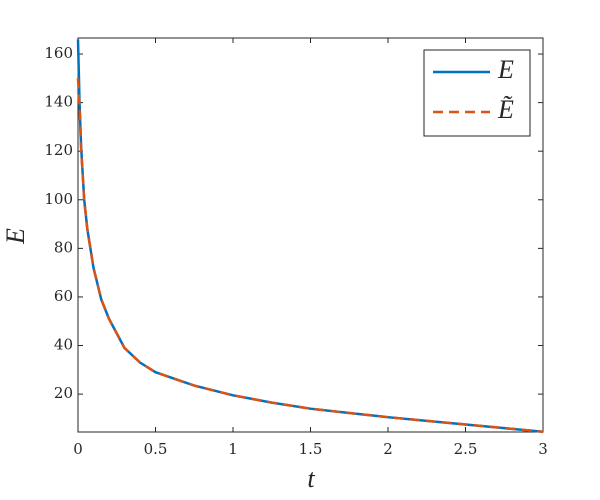  Describe the element at coordinates (233, 449) in the screenshot. I see `x-tick-label: 1` at that location.